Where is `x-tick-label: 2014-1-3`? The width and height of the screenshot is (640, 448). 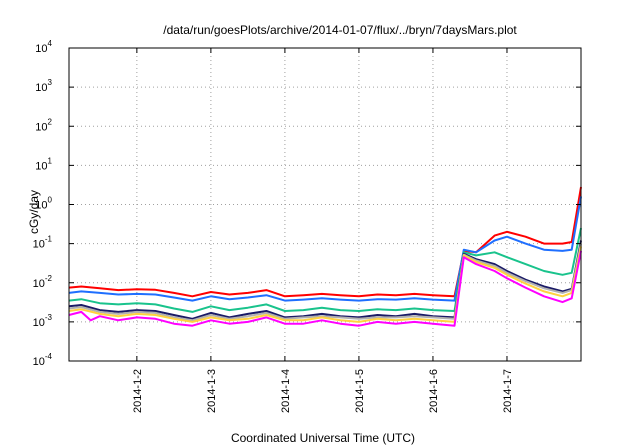 x-tick-label: 2014-1-3 is located at coordinates (212, 391).